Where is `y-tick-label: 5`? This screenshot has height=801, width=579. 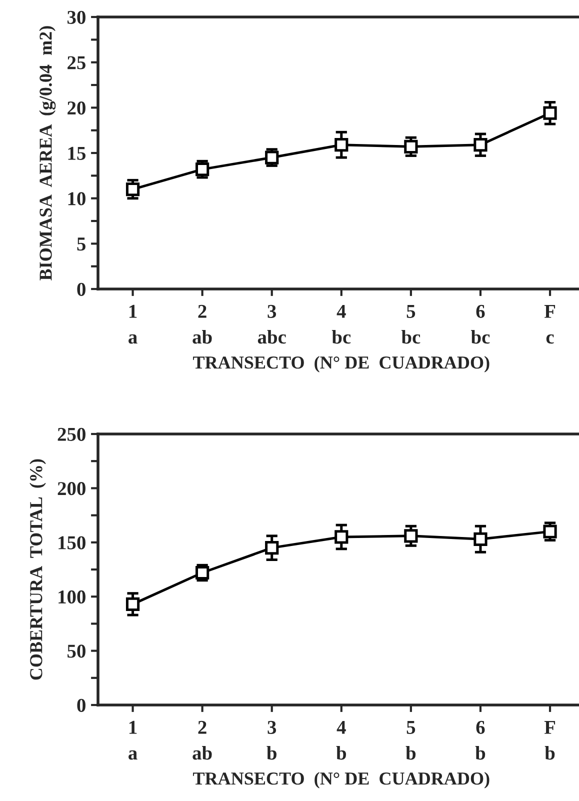
y-tick-label: 5 is located at coordinates (81, 244).